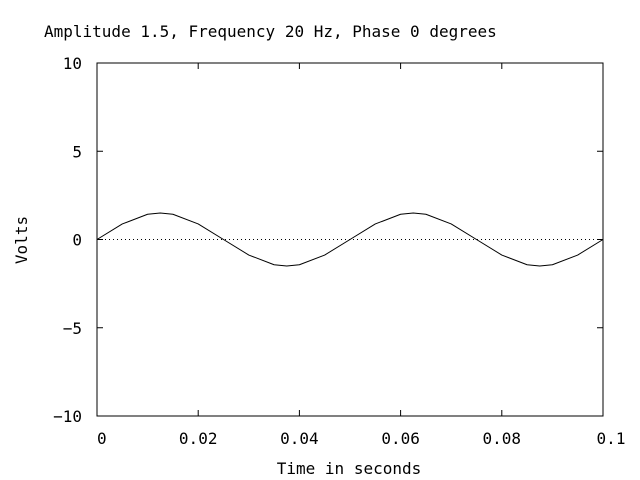  I want to click on x-tick-label: 0, so click(102, 438).